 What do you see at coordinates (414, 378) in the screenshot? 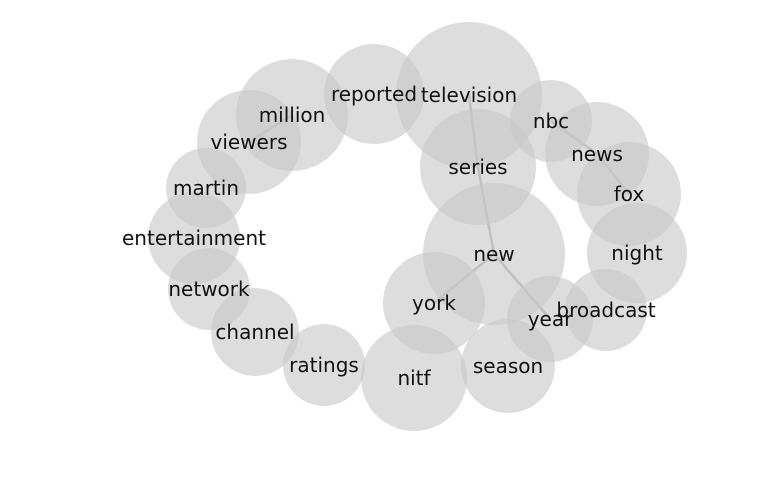
I see `word-label-nitf: nitf` at bounding box center [414, 378].